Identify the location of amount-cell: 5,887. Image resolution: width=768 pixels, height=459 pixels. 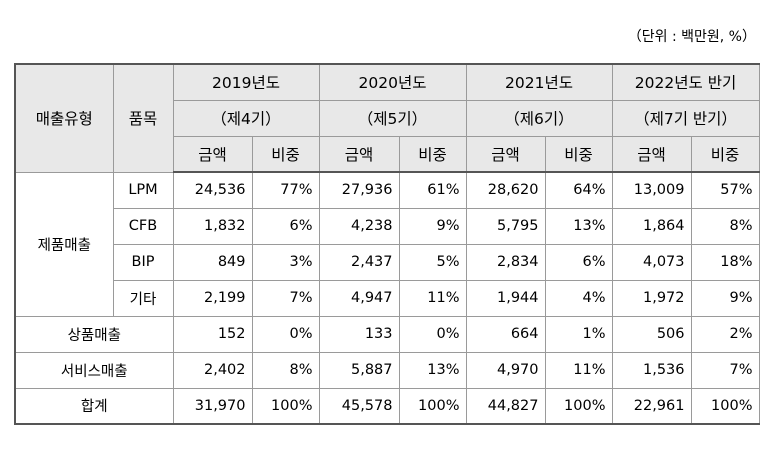
(359, 370).